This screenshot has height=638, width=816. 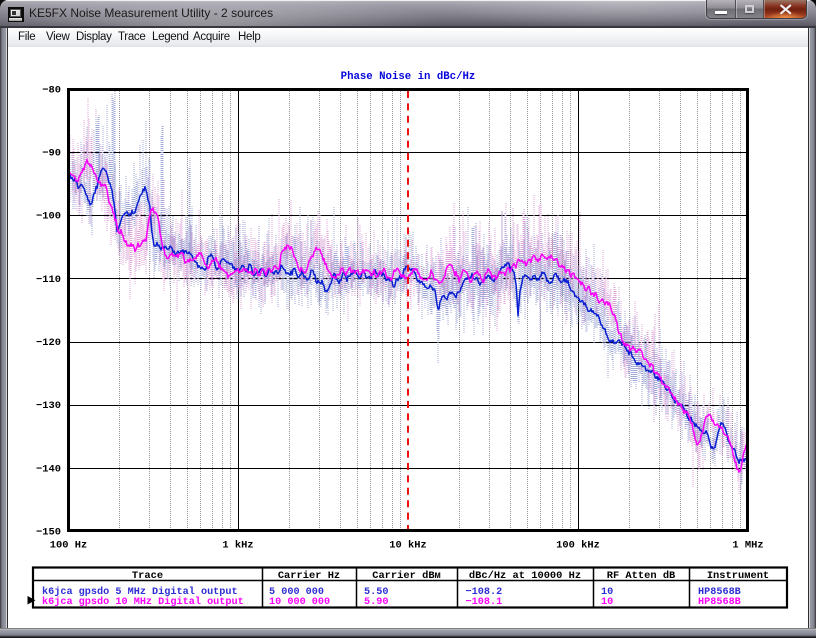 I want to click on svg-text: 1 MHz, so click(x=747, y=546).